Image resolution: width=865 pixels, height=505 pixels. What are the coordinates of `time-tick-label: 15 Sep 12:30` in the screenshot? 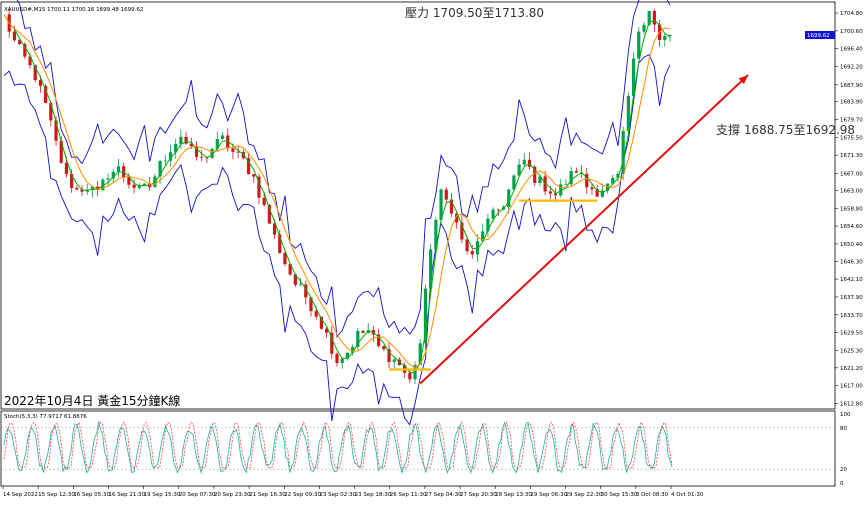 It's located at (56, 495).